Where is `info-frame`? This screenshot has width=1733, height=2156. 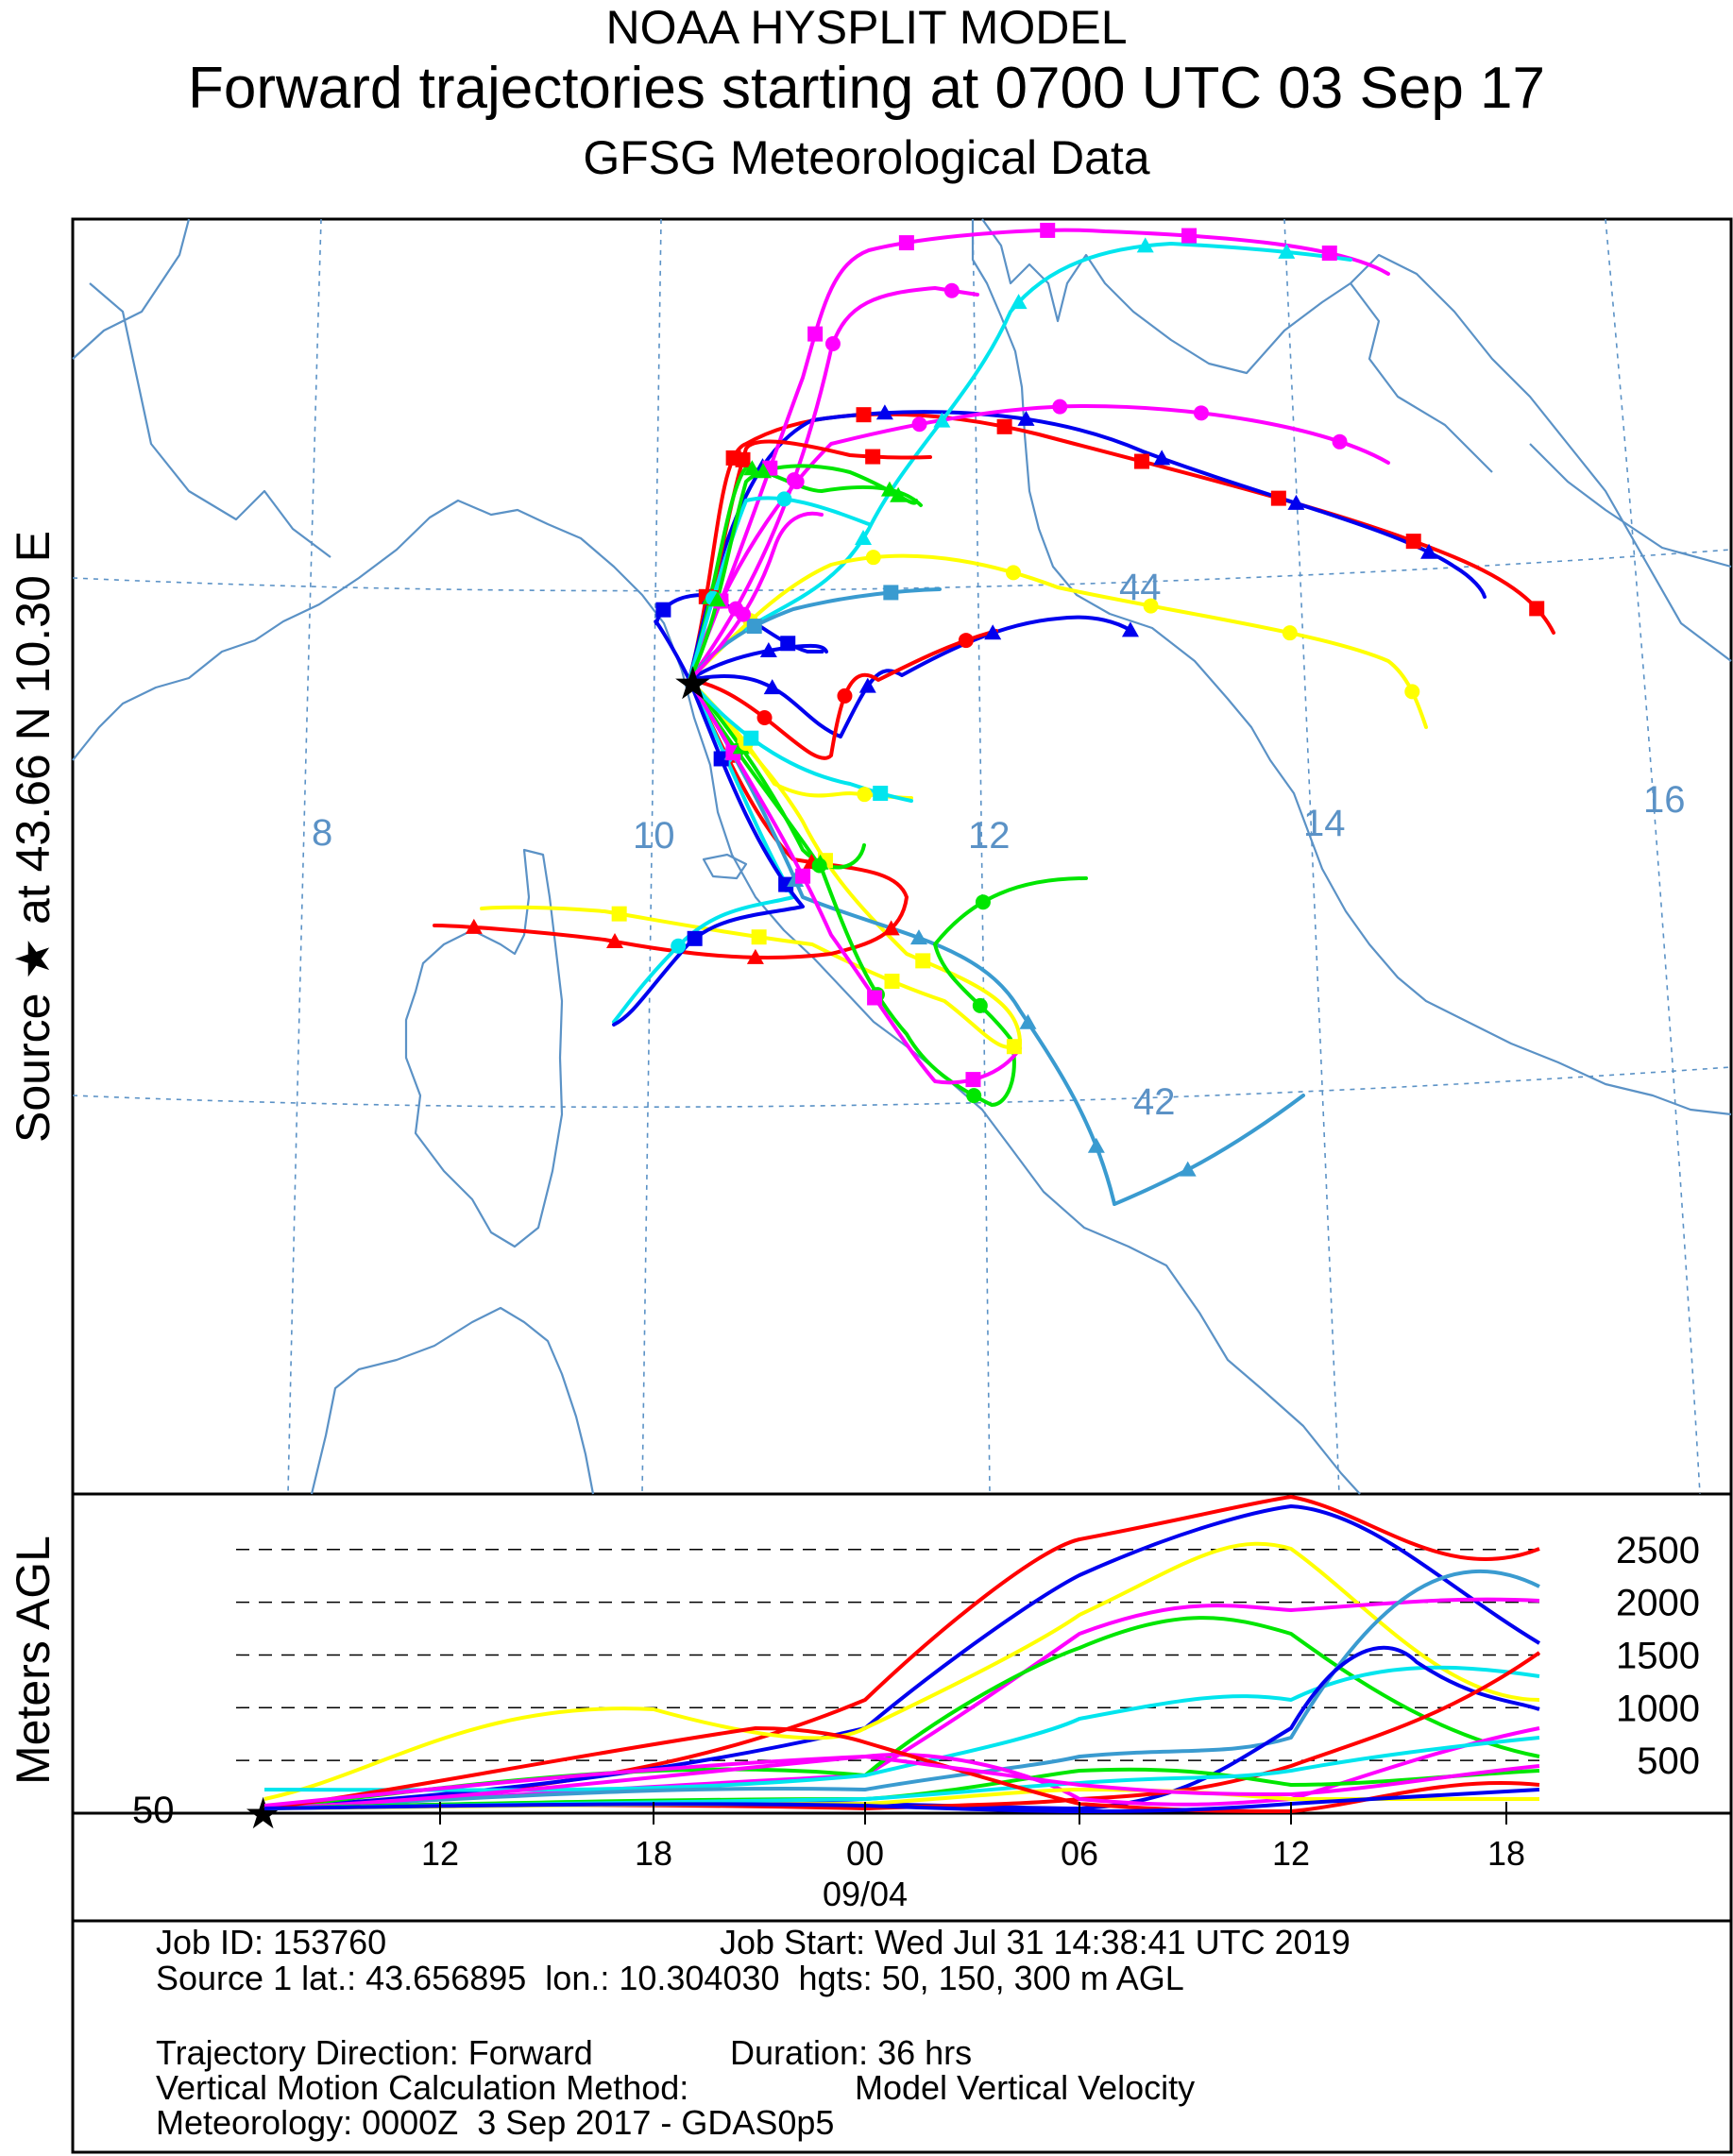
info-frame is located at coordinates (902, 2037).